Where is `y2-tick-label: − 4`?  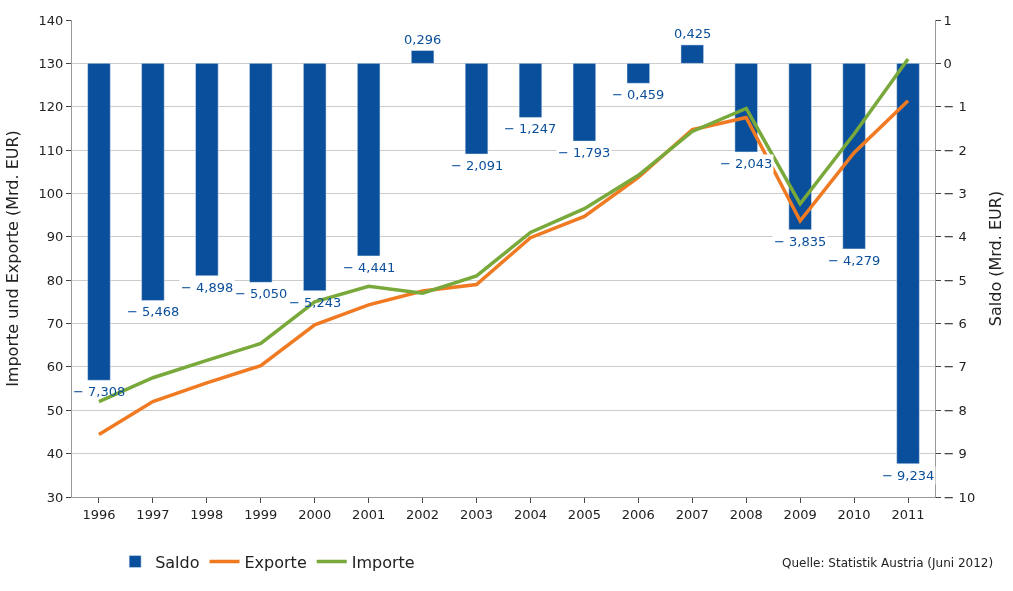 y2-tick-label: − 4 is located at coordinates (955, 237).